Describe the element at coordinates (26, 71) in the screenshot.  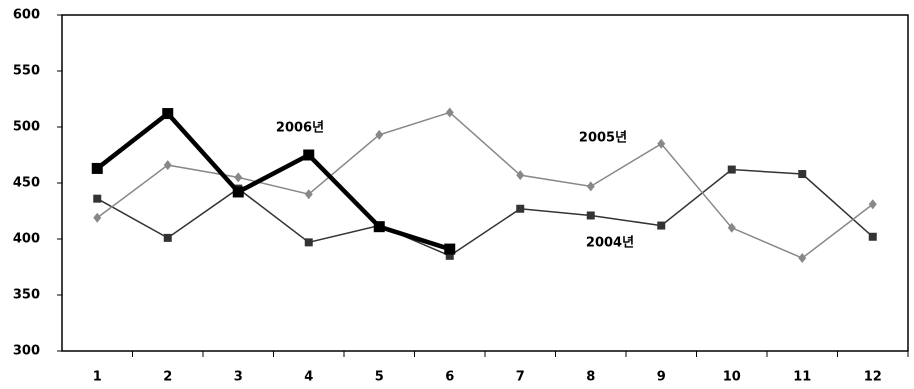
I see `y-tick-label: 550` at that location.